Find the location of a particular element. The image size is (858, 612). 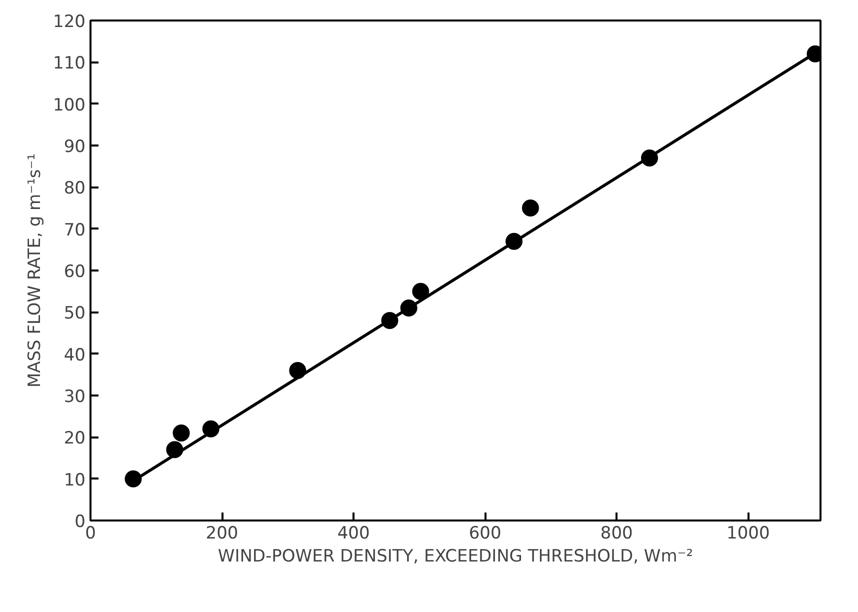

y-tick-label: 50 is located at coordinates (75, 314).